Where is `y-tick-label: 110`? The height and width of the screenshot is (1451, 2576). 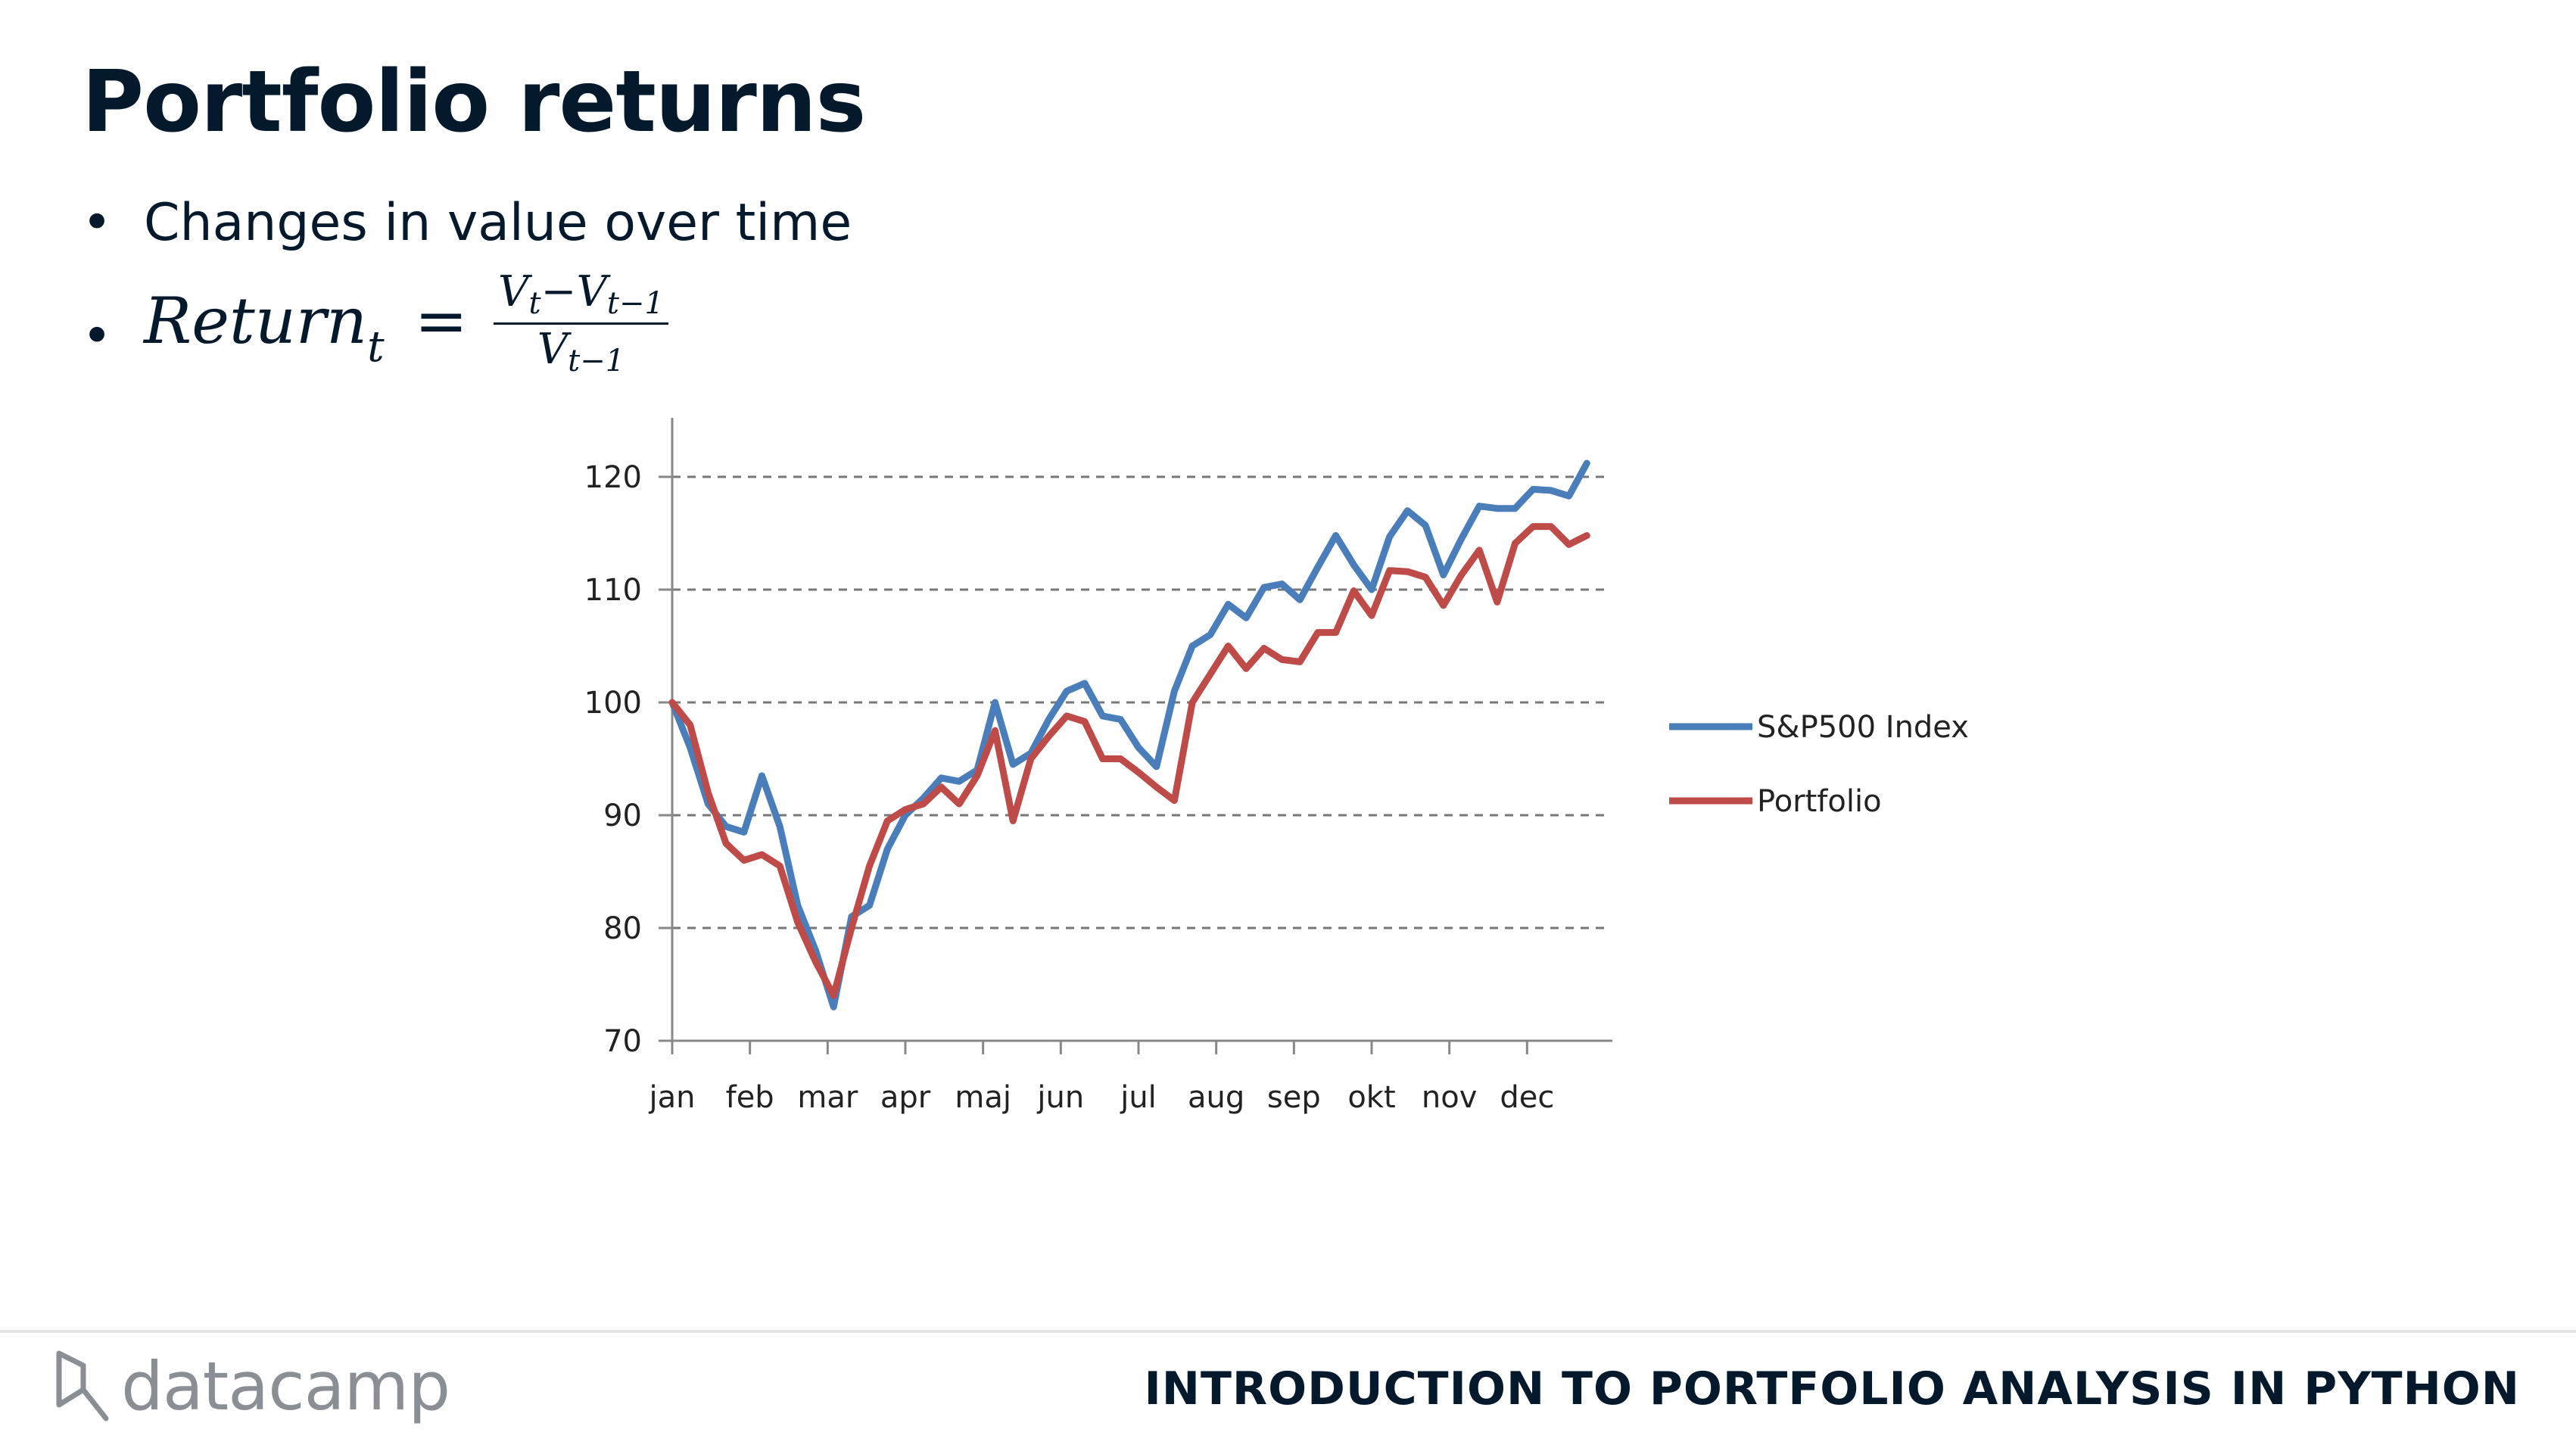 y-tick-label: 110 is located at coordinates (613, 590).